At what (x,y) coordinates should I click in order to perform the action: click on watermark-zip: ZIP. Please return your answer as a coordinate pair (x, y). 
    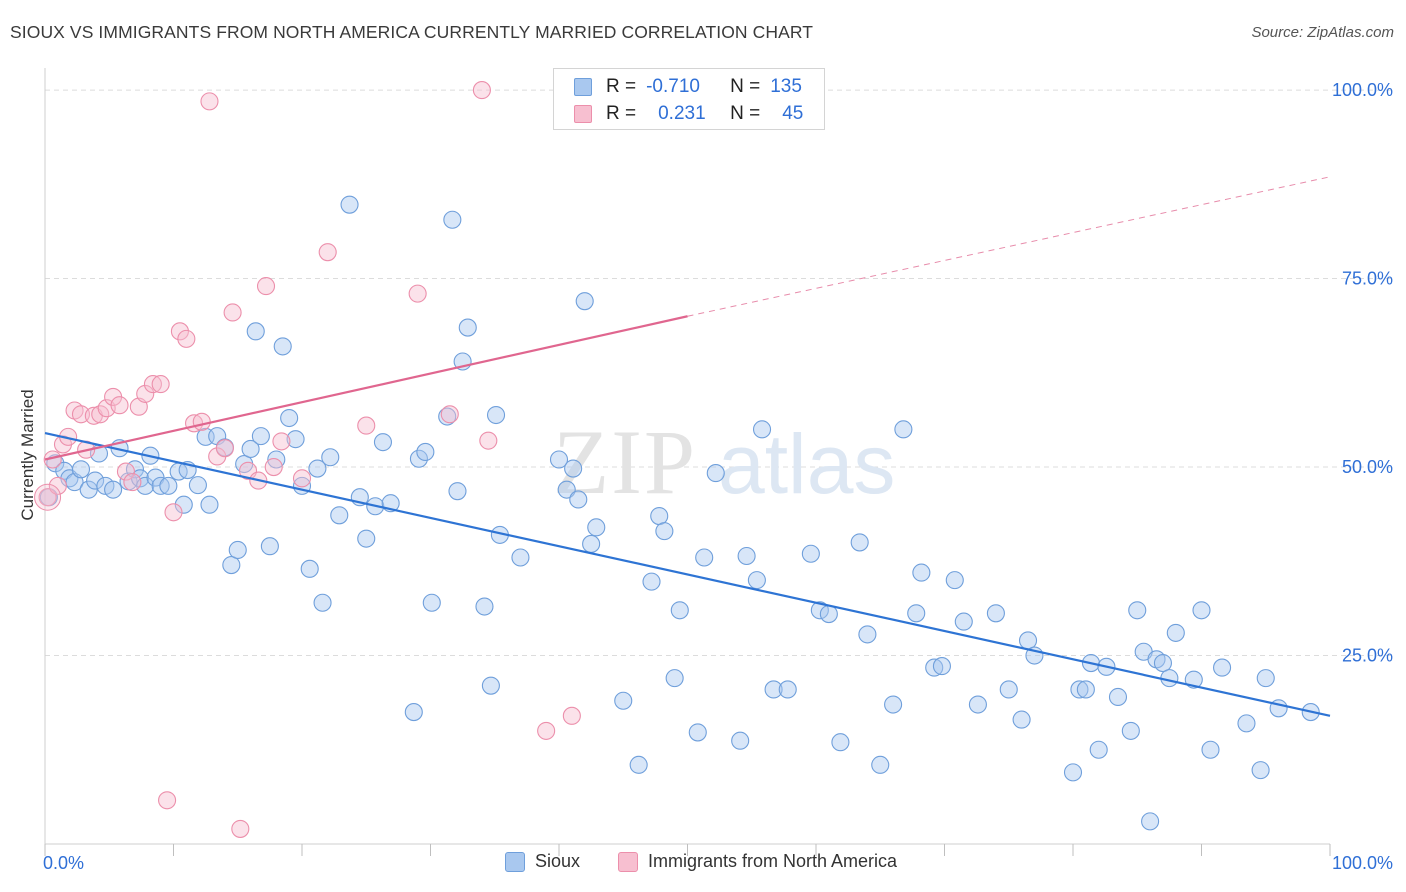
    Looking at the image, I should click on (625, 462).